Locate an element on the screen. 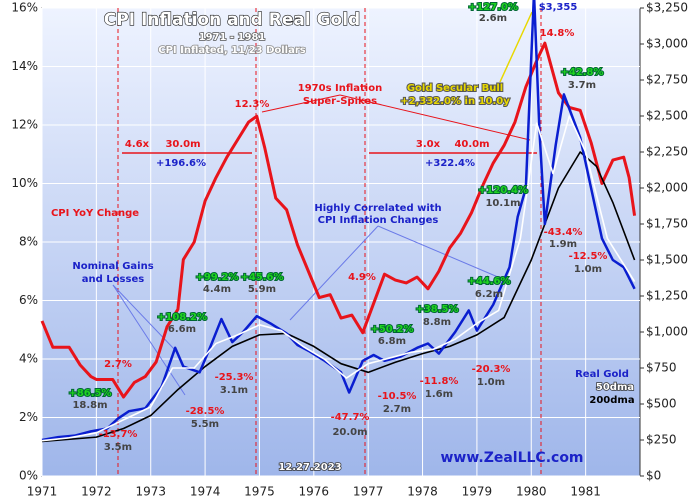 This screenshot has height=504, width=700. annotation: Highly Correlated with is located at coordinates (377, 208).